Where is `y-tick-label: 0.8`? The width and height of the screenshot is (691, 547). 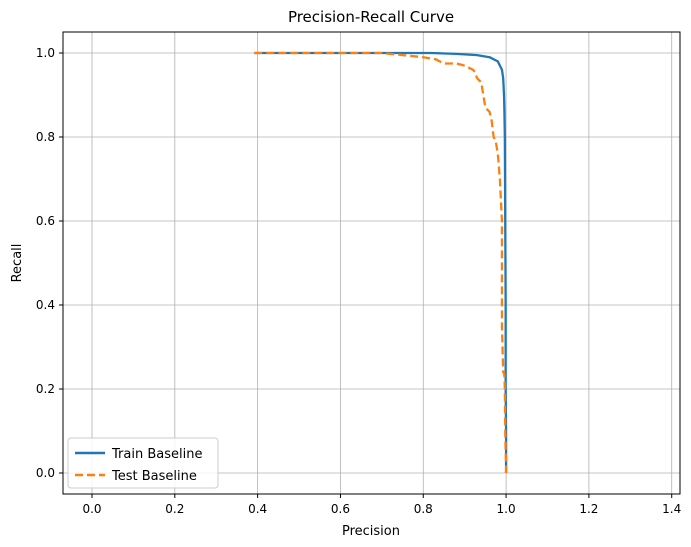
y-tick-label: 0.8 is located at coordinates (45, 137).